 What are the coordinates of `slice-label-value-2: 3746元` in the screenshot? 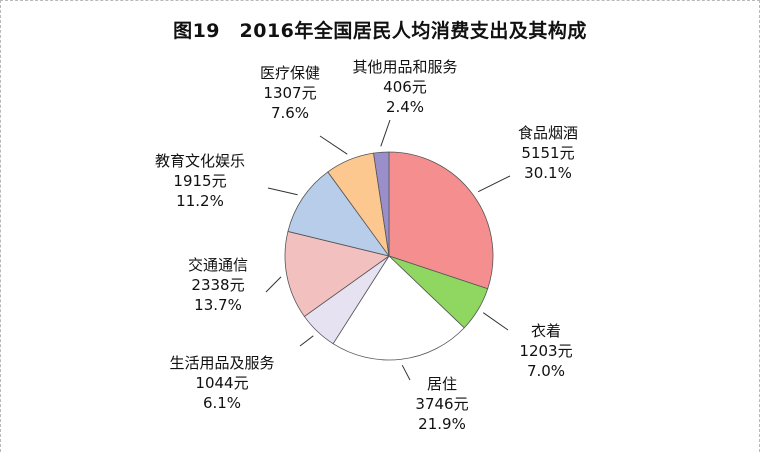 It's located at (441, 404).